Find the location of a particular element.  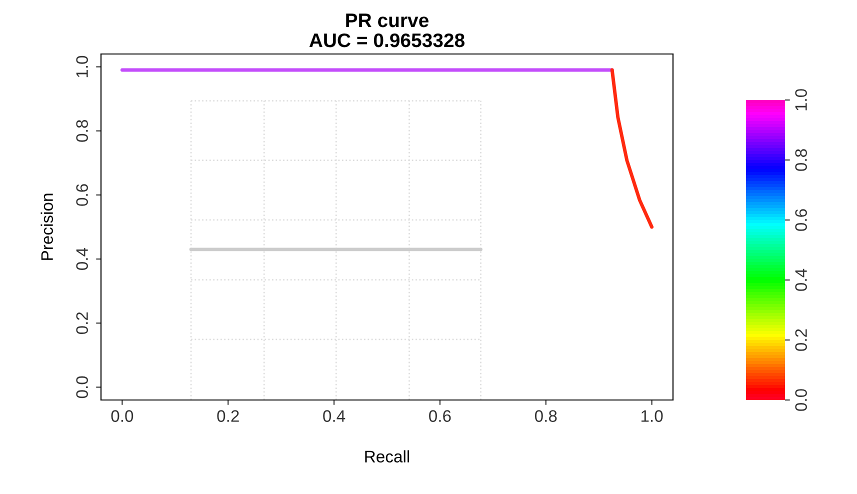

y-tick-label: 0.4 is located at coordinates (82, 259).